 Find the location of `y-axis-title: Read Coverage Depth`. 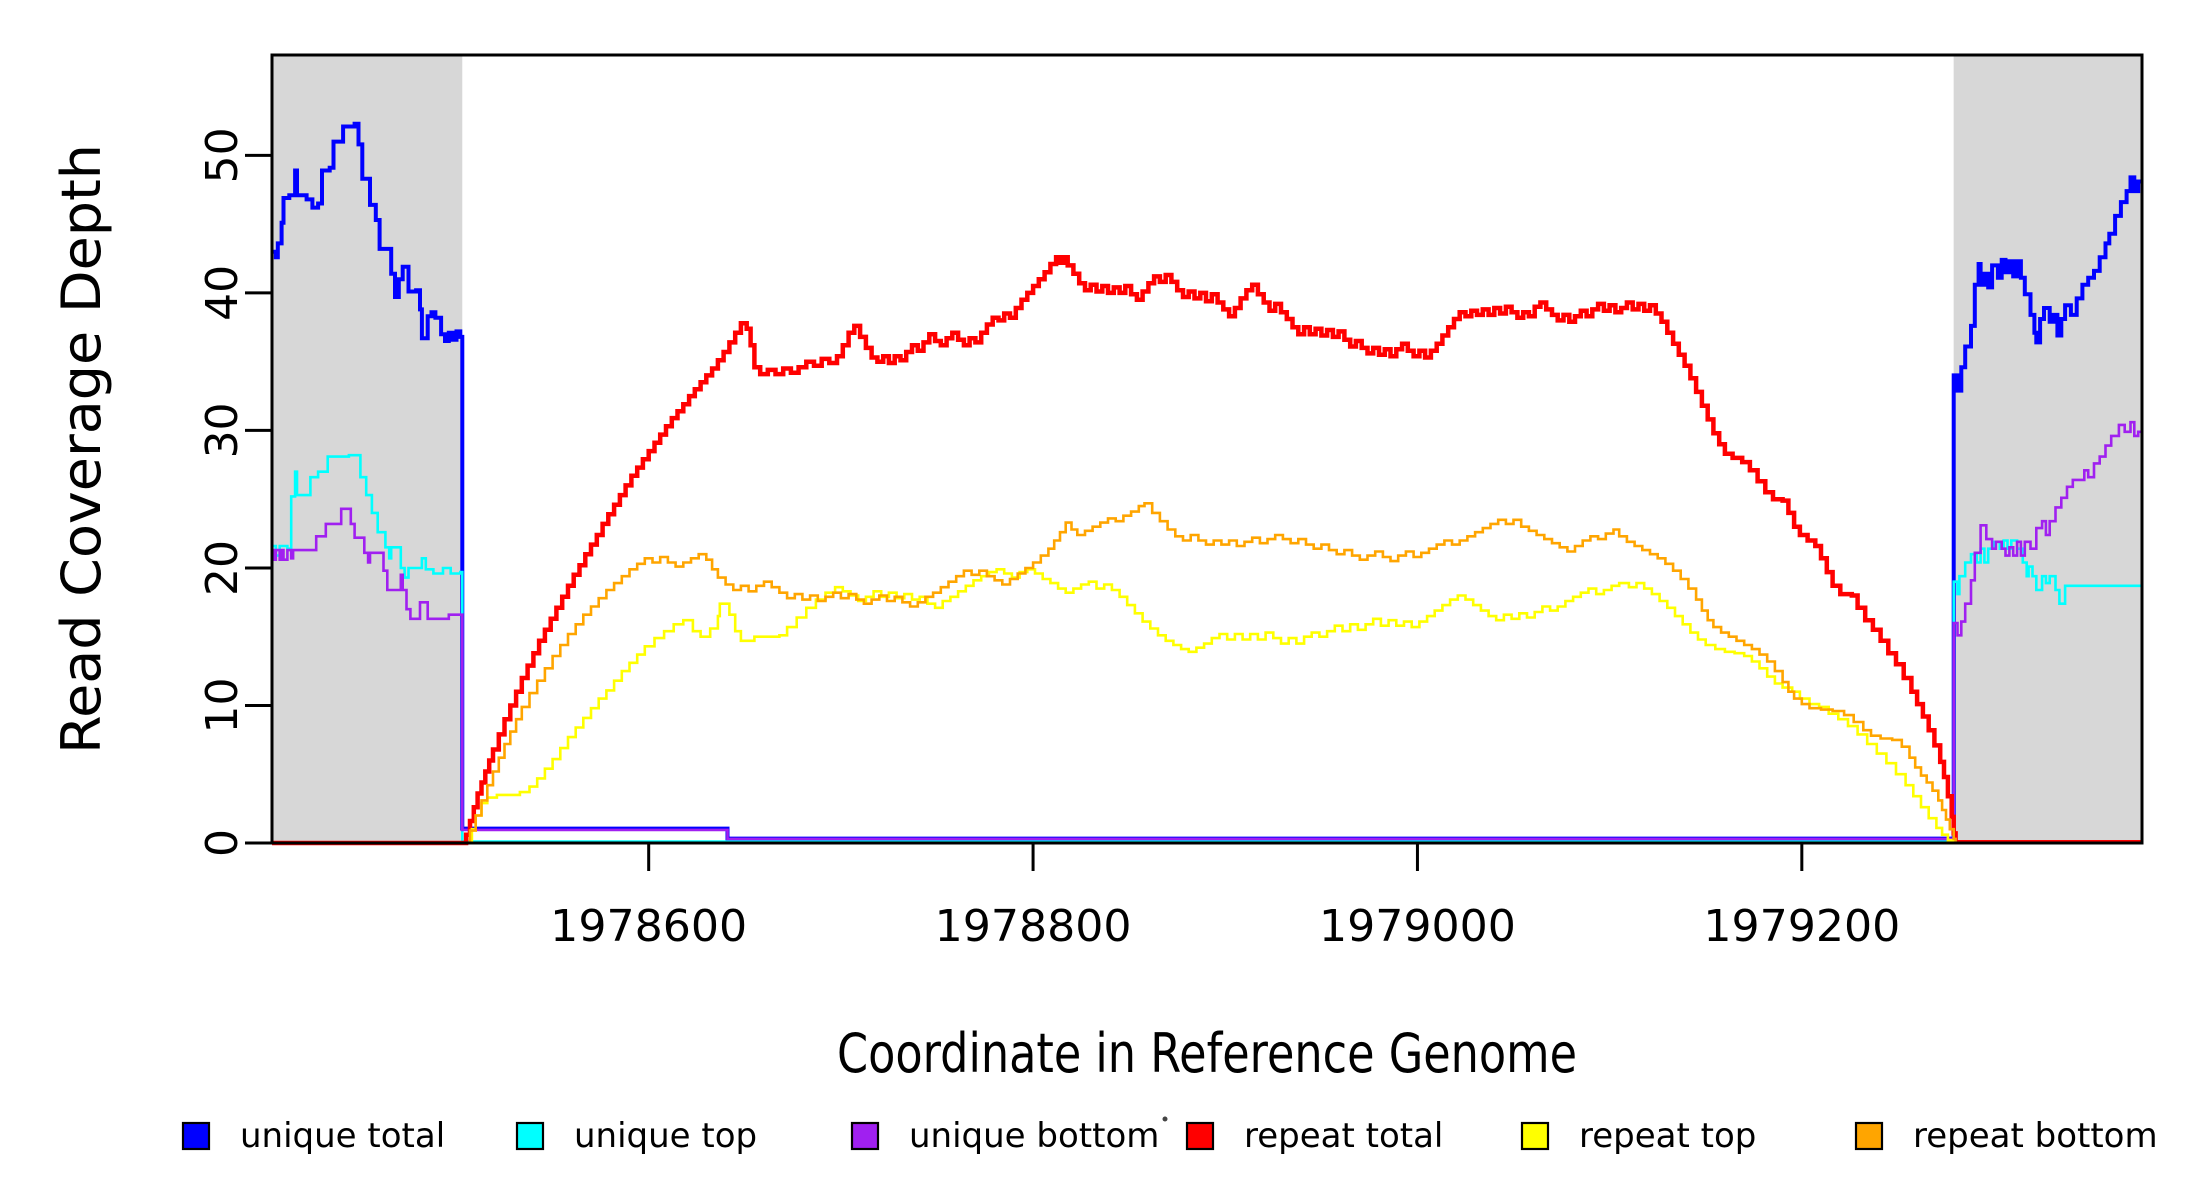

y-axis-title: Read Coverage Depth is located at coordinates (81, 449).